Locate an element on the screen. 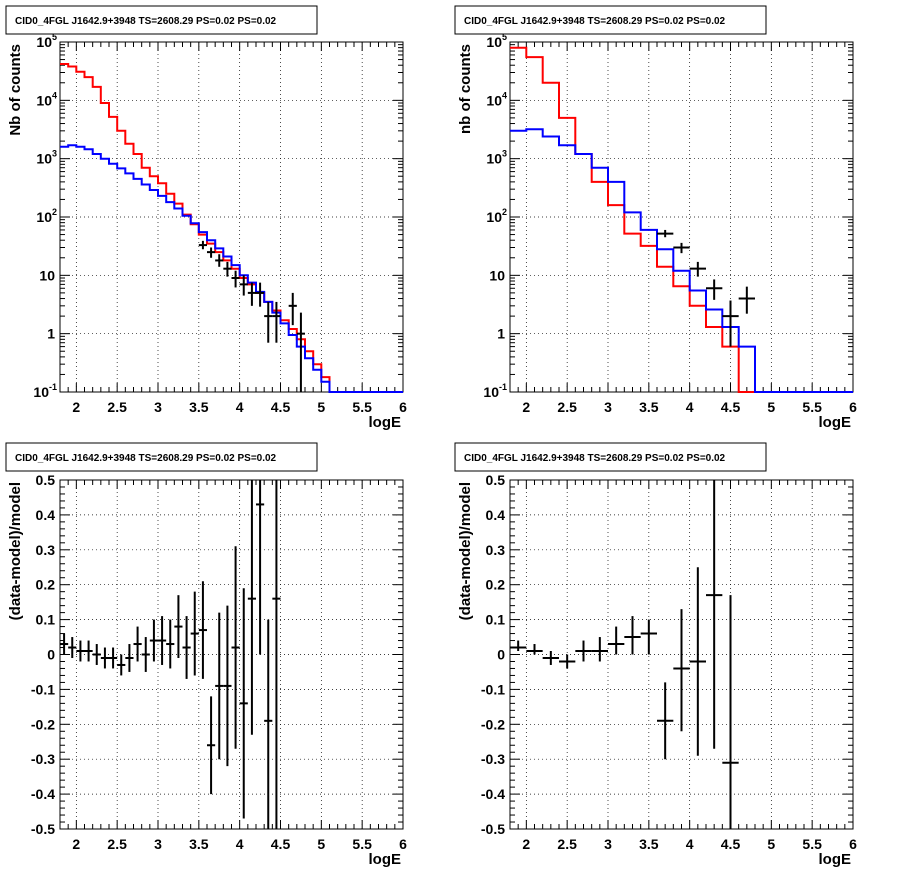 This screenshot has height=875, width=898. x-tick-label: 4 is located at coordinates (690, 844).